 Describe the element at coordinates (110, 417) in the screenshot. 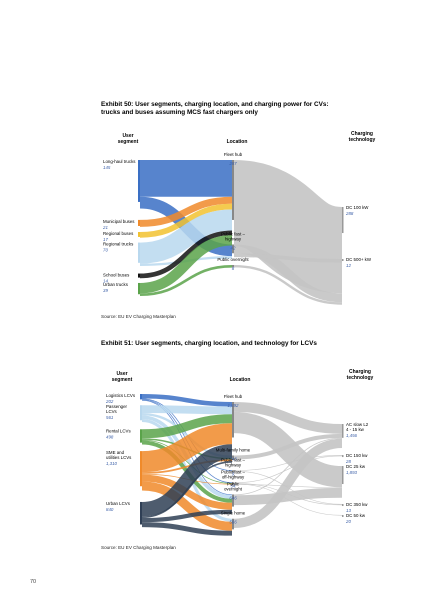

I see `segment-value-passenger-lcvs: 561` at that location.